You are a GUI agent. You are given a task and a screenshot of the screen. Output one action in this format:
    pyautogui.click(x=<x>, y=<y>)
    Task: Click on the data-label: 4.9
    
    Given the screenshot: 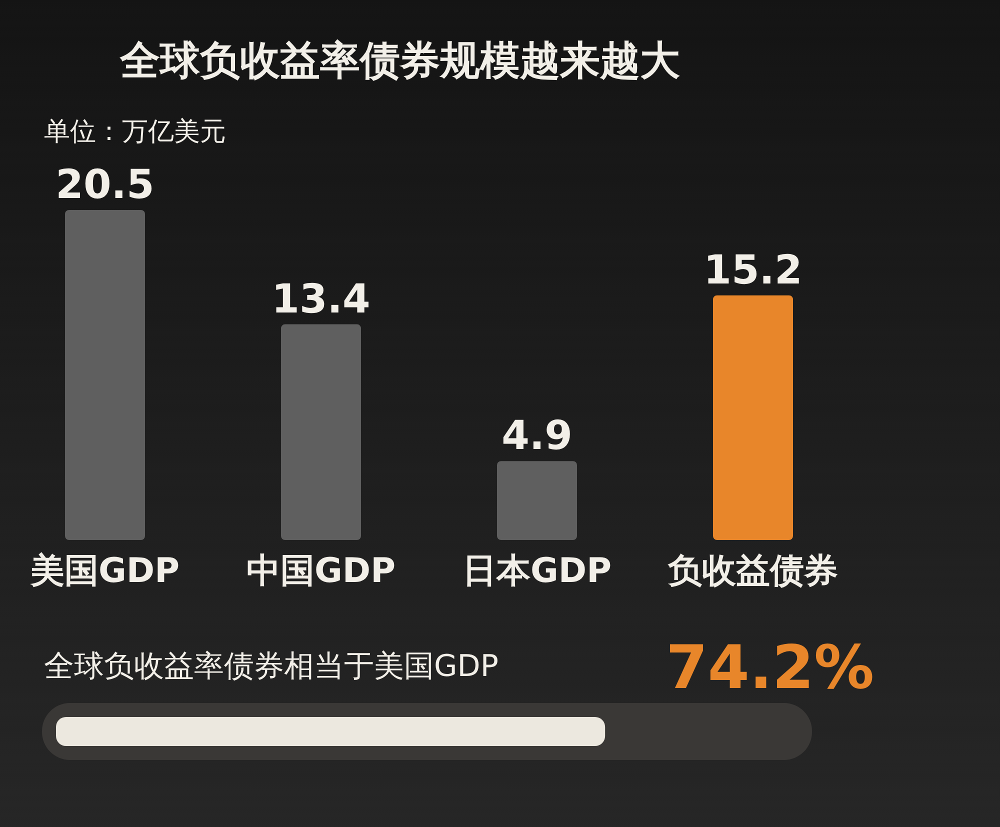 What is the action you would take?
    pyautogui.click(x=537, y=436)
    